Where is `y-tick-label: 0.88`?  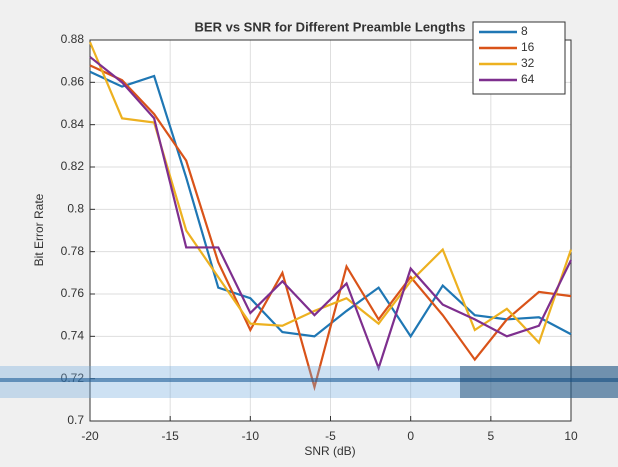
y-tick-label: 0.88 is located at coordinates (73, 39).